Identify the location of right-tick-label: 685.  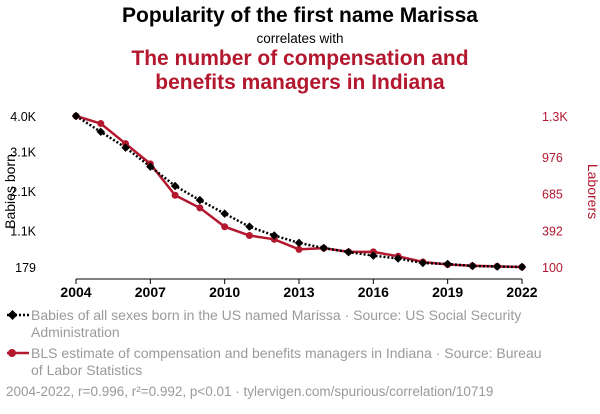
(552, 194).